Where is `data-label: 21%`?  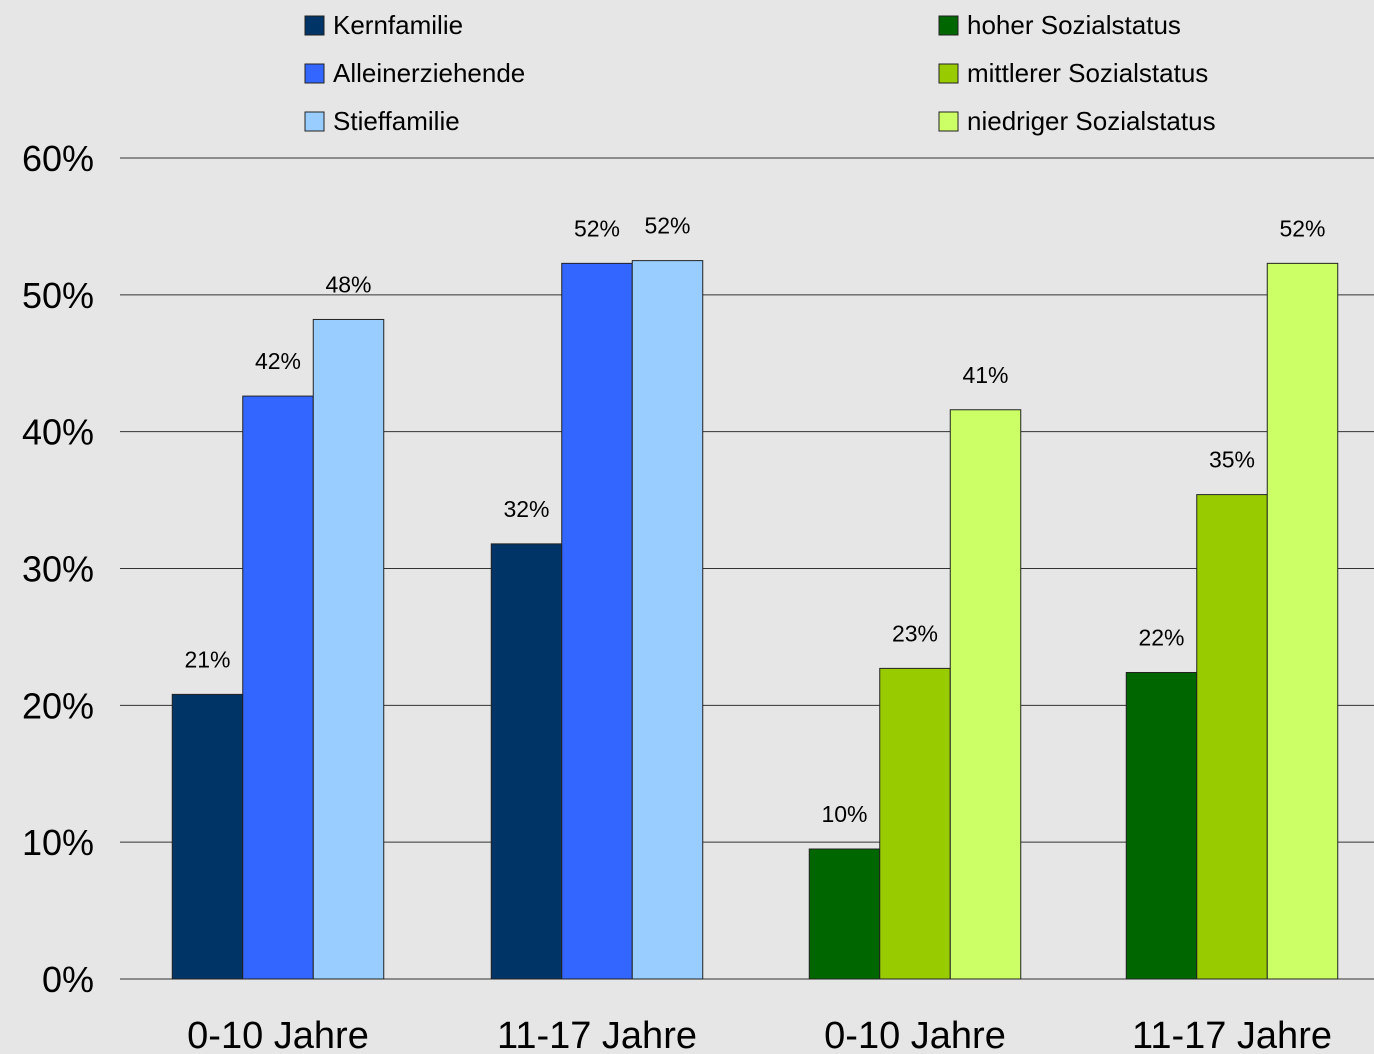 data-label: 21% is located at coordinates (207, 659).